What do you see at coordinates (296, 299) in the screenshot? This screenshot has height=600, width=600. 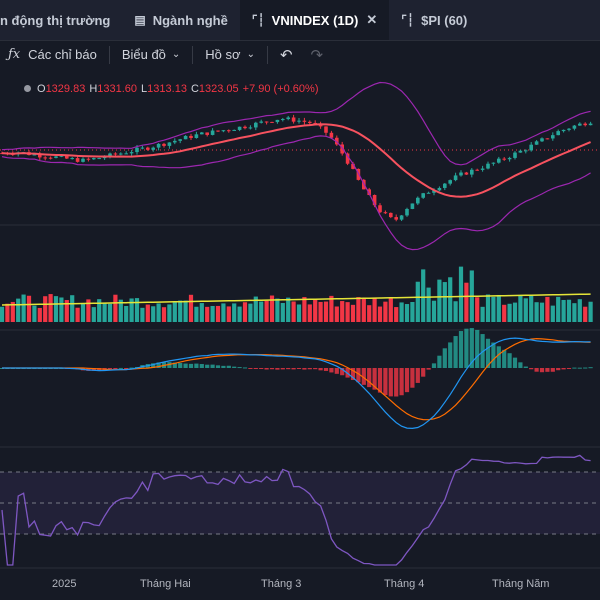 I see `volume-ma-line` at bounding box center [296, 299].